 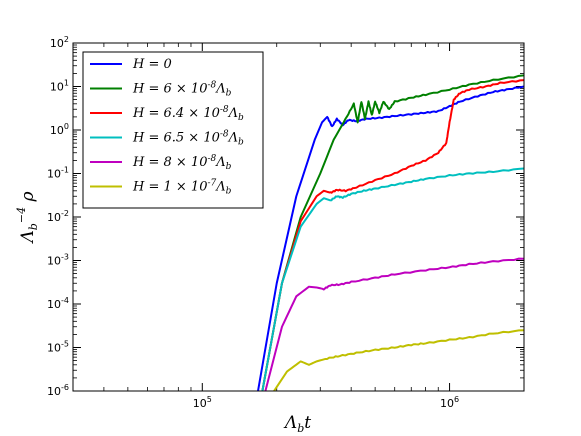 What do you see at coordinates (182, 163) in the screenshot?
I see `legend-entry: H = 8 × 10-8Λb` at bounding box center [182, 163].